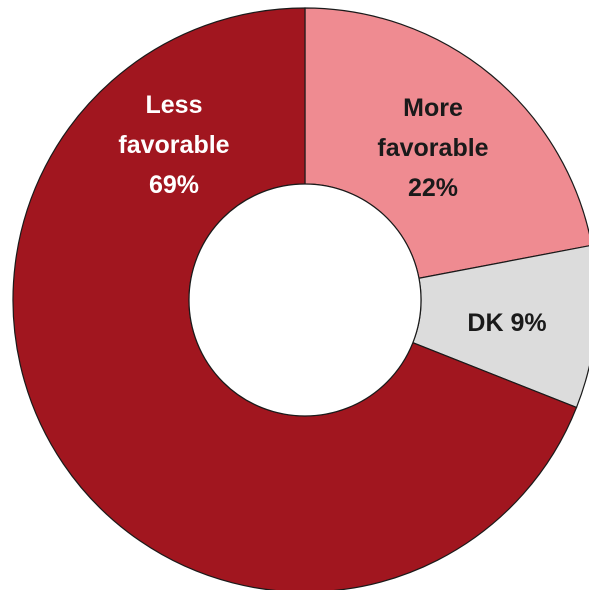 The image size is (589, 590). What do you see at coordinates (433, 108) in the screenshot?
I see `slice-label-more-line-0: More` at bounding box center [433, 108].